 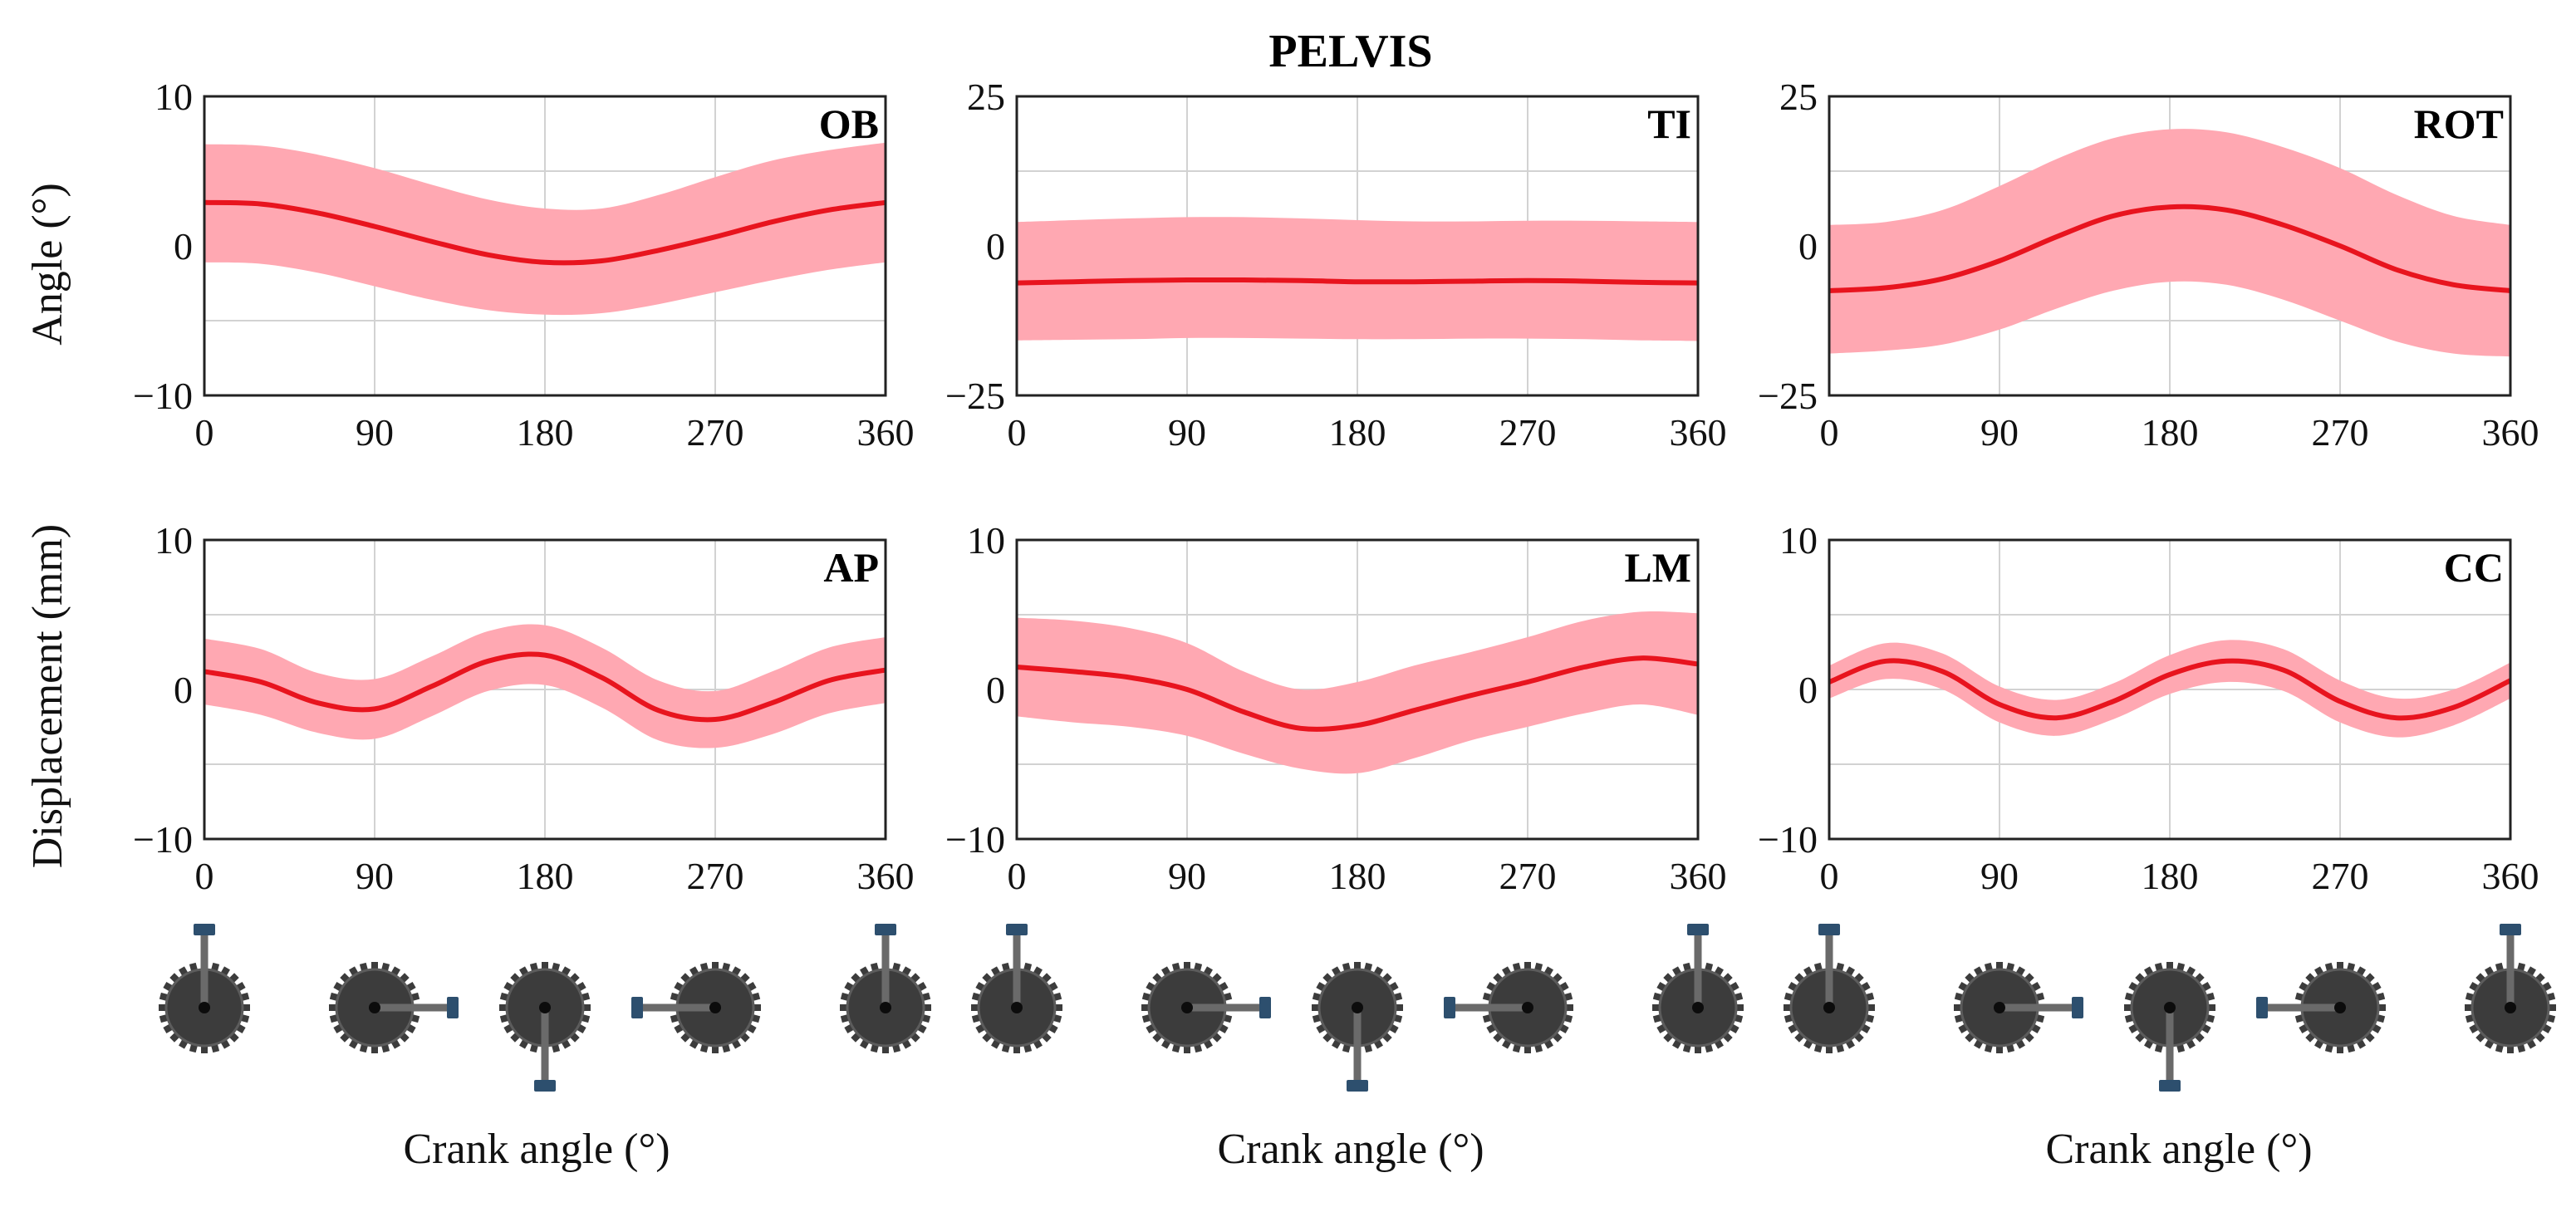 What do you see at coordinates (2474, 567) in the screenshot?
I see `panel-label: CC` at bounding box center [2474, 567].